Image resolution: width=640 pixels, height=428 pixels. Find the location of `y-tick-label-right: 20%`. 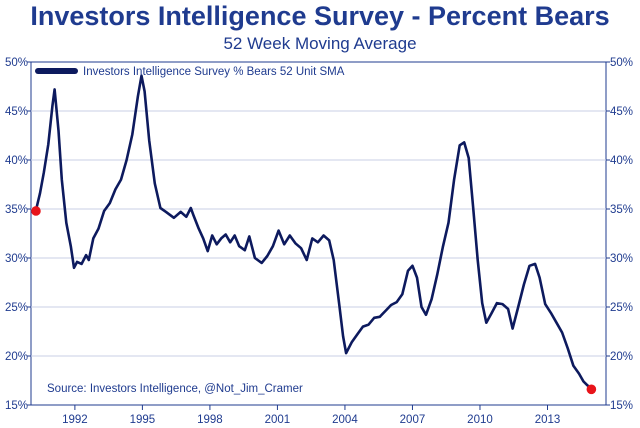

y-tick-label-right: 20% is located at coordinates (621, 357).